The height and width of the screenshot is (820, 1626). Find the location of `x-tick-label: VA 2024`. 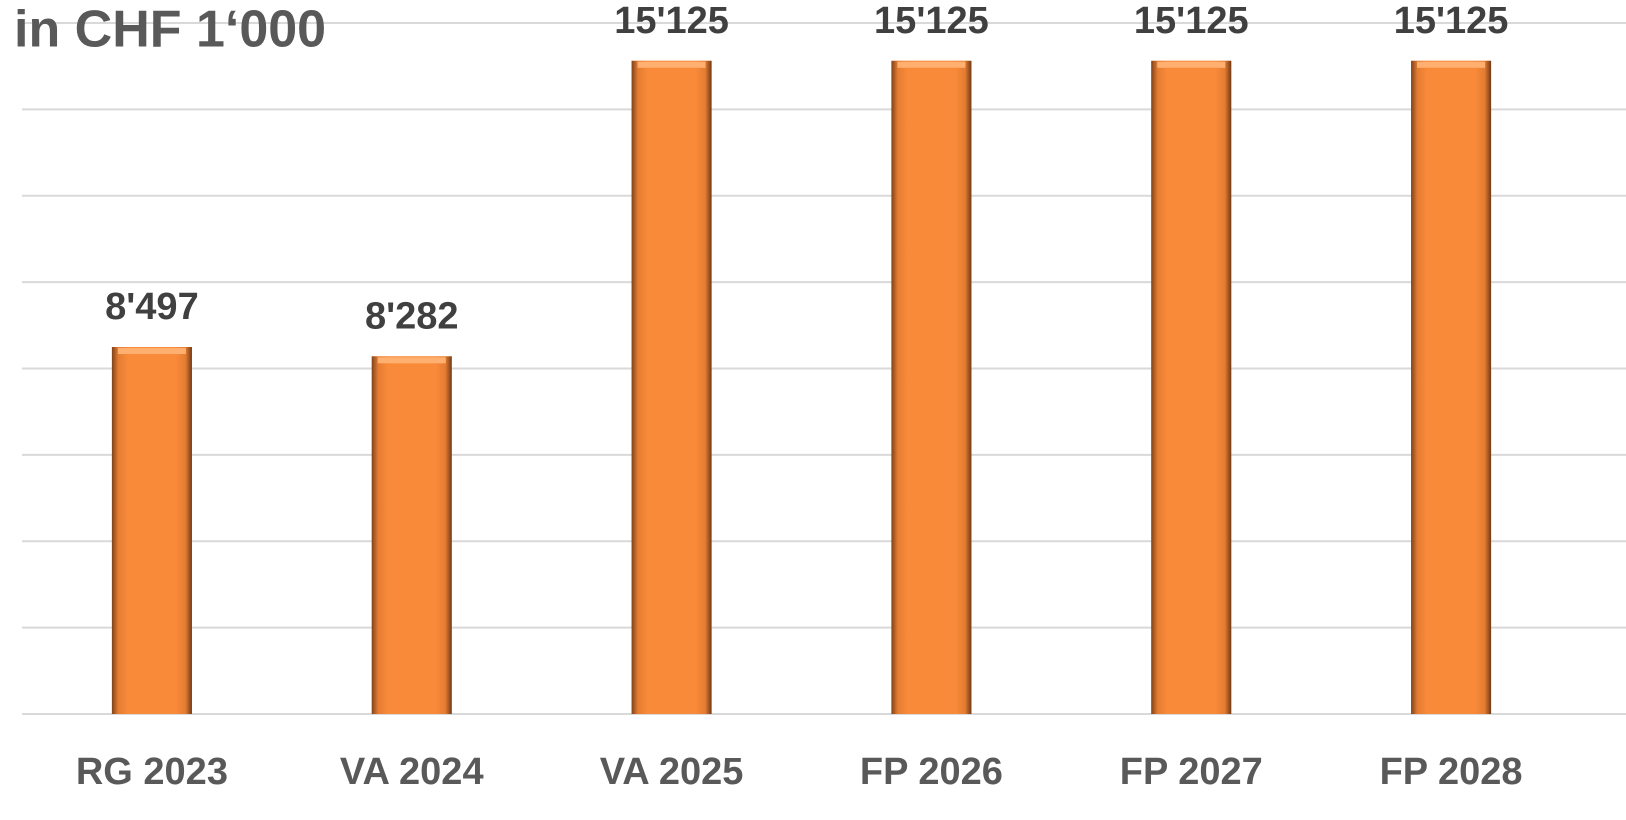

x-tick-label: VA 2024 is located at coordinates (412, 772).